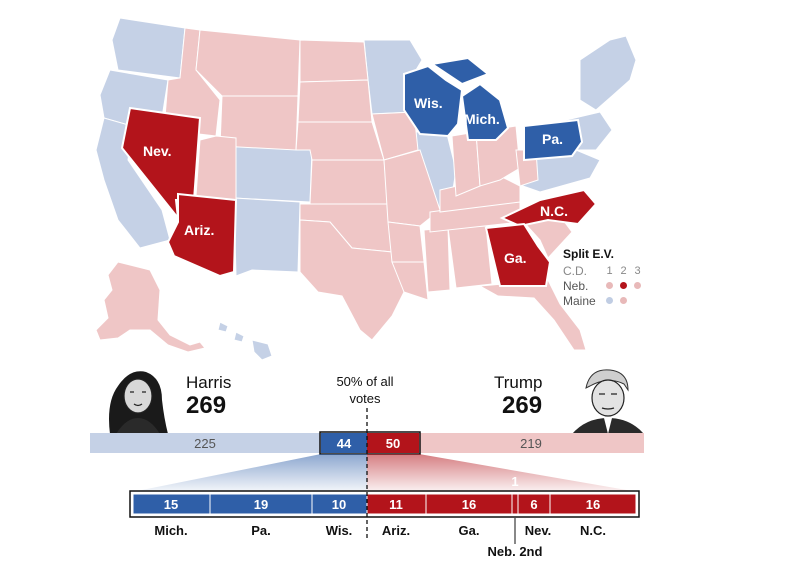  Describe the element at coordinates (339, 504) in the screenshot. I see `value-wis: 10` at that location.